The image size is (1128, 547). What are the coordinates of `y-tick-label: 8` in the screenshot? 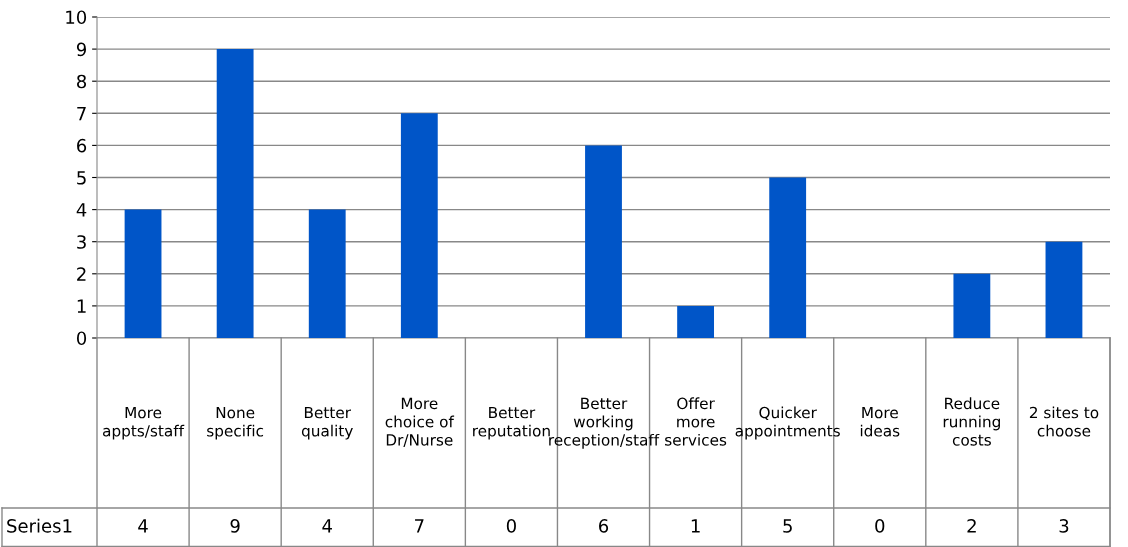 It's located at (82, 81).